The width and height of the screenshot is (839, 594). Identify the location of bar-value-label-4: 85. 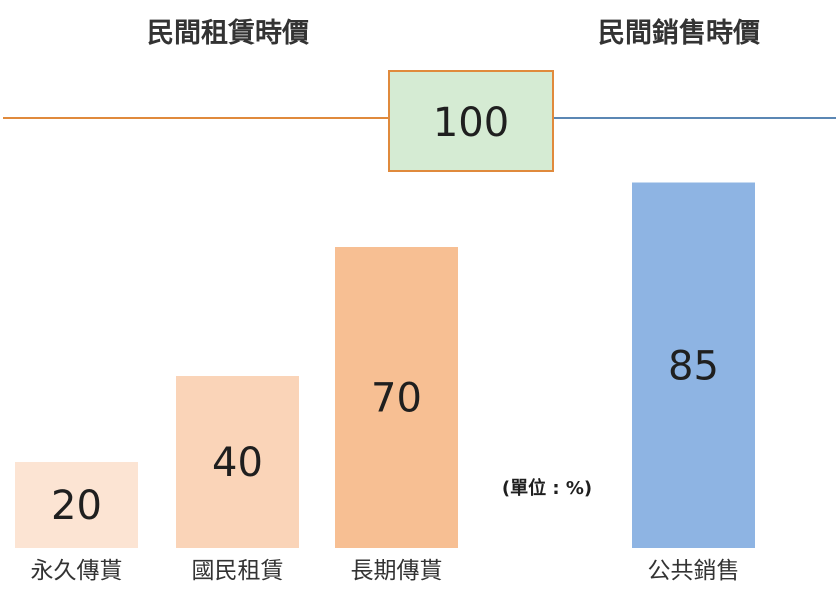
(693, 366).